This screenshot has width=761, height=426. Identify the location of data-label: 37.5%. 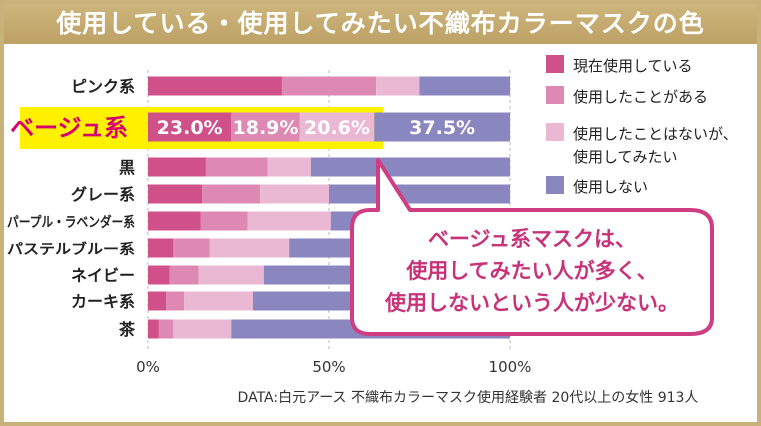
(442, 128).